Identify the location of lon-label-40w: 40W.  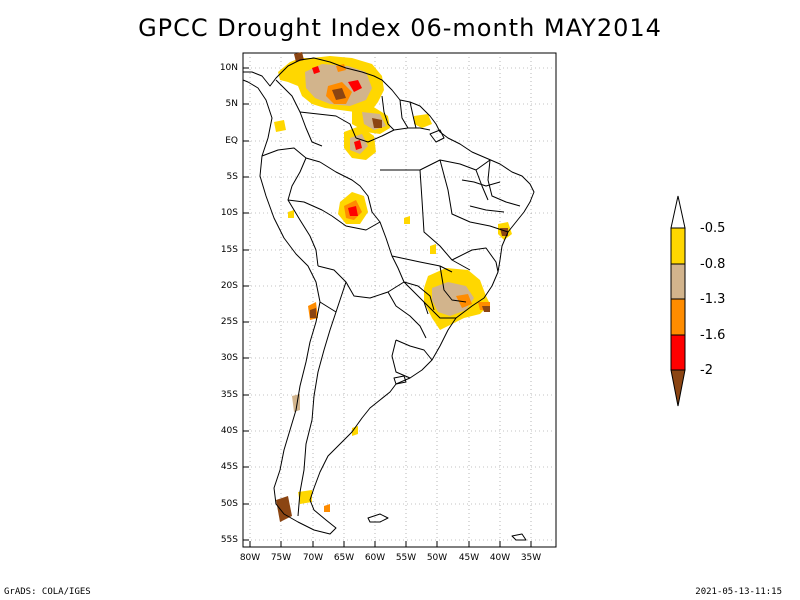
(500, 558).